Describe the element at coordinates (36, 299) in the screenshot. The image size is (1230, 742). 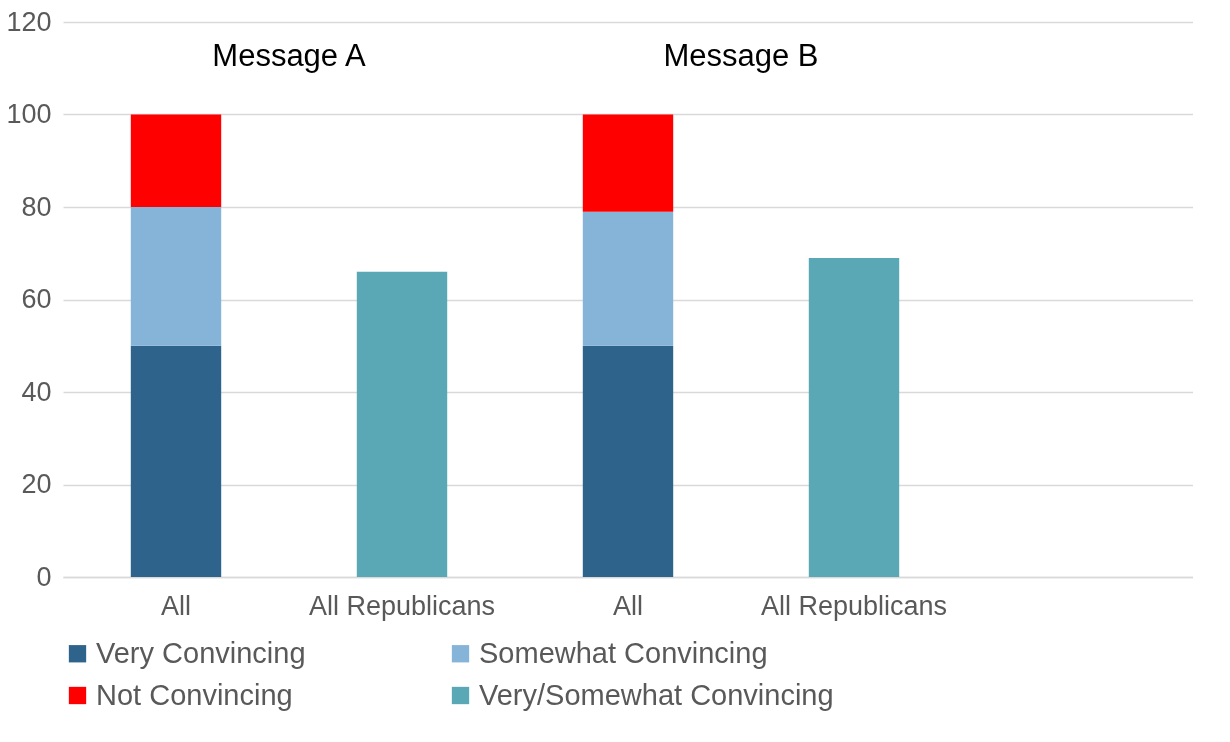
I see `y-tick-label: 60` at that location.